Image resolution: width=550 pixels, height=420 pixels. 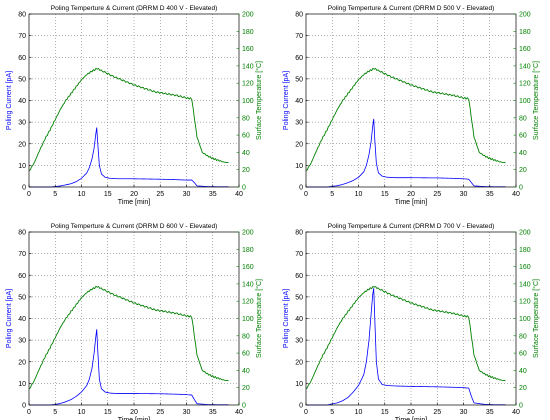 What do you see at coordinates (22, 144) in the screenshot?
I see `y-tick-label-left: 20` at bounding box center [22, 144].